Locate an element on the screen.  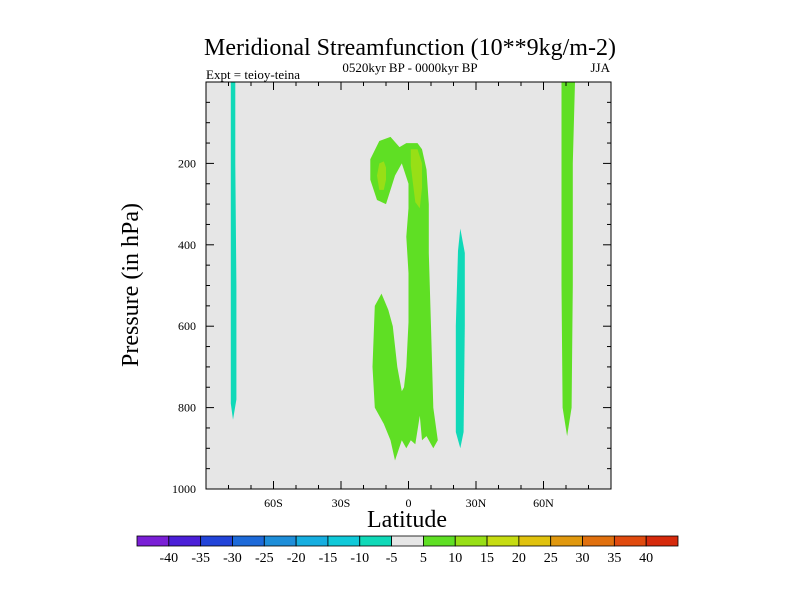
chart-title: Meridional Streamfunction (10**9kg/m-2) is located at coordinates (410, 48).